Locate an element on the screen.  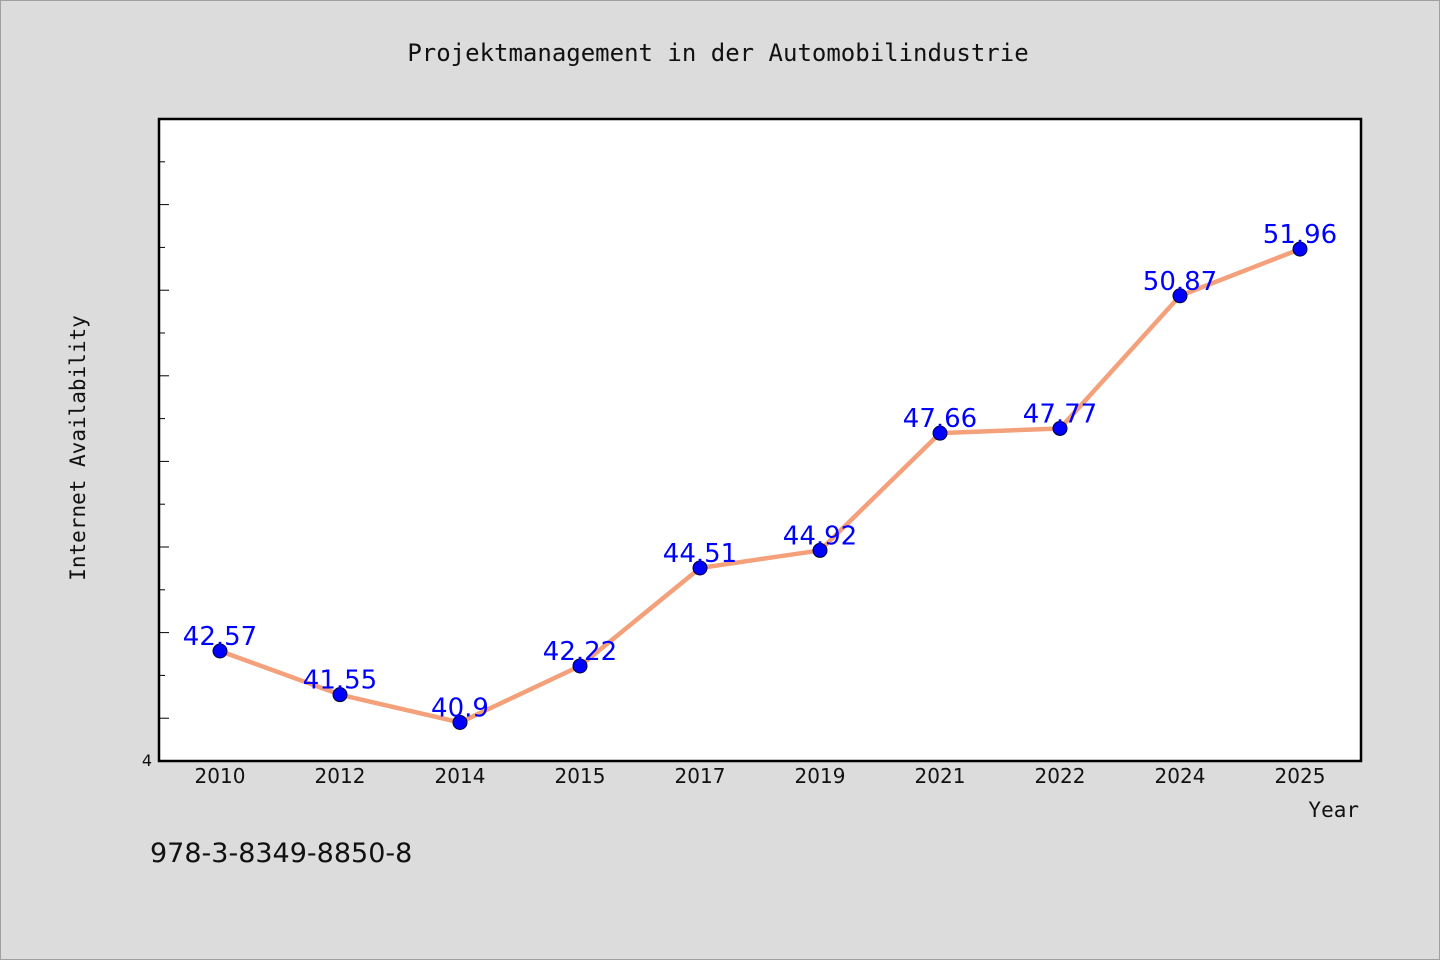
x-tick-label: 2014 is located at coordinates (460, 776).